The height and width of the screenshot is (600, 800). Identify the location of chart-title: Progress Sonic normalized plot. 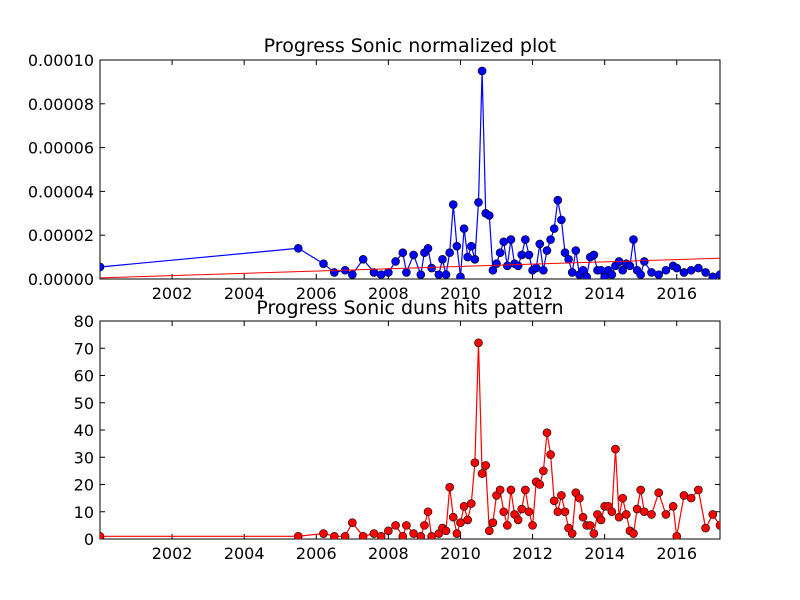
(410, 46).